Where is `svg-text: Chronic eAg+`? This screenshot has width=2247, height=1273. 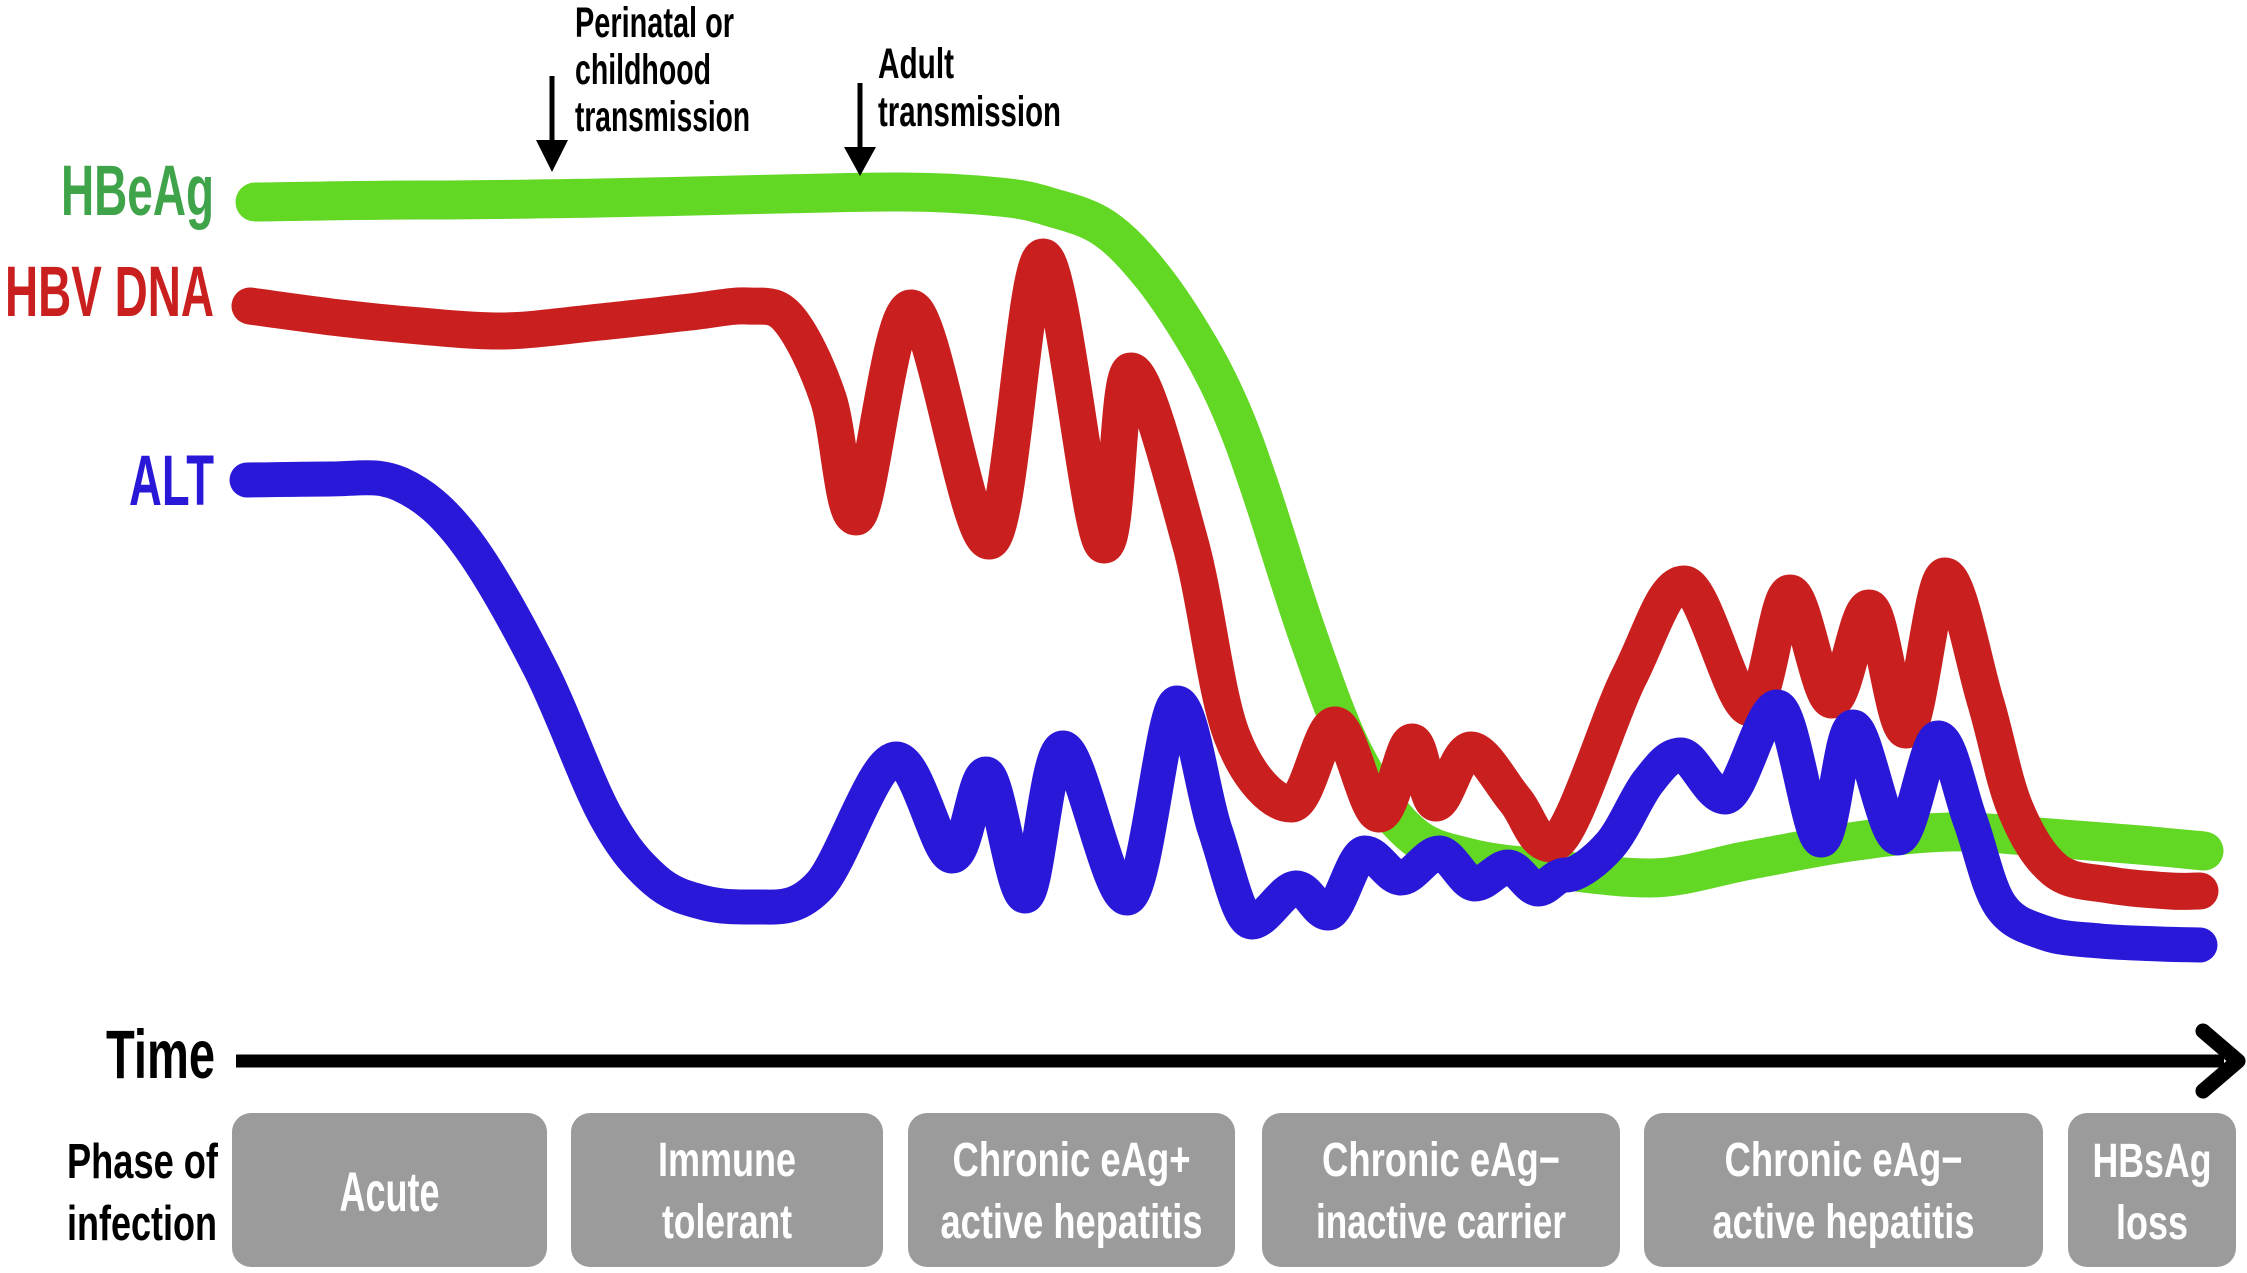
svg-text: Chronic eAg+ is located at coordinates (1072, 1160).